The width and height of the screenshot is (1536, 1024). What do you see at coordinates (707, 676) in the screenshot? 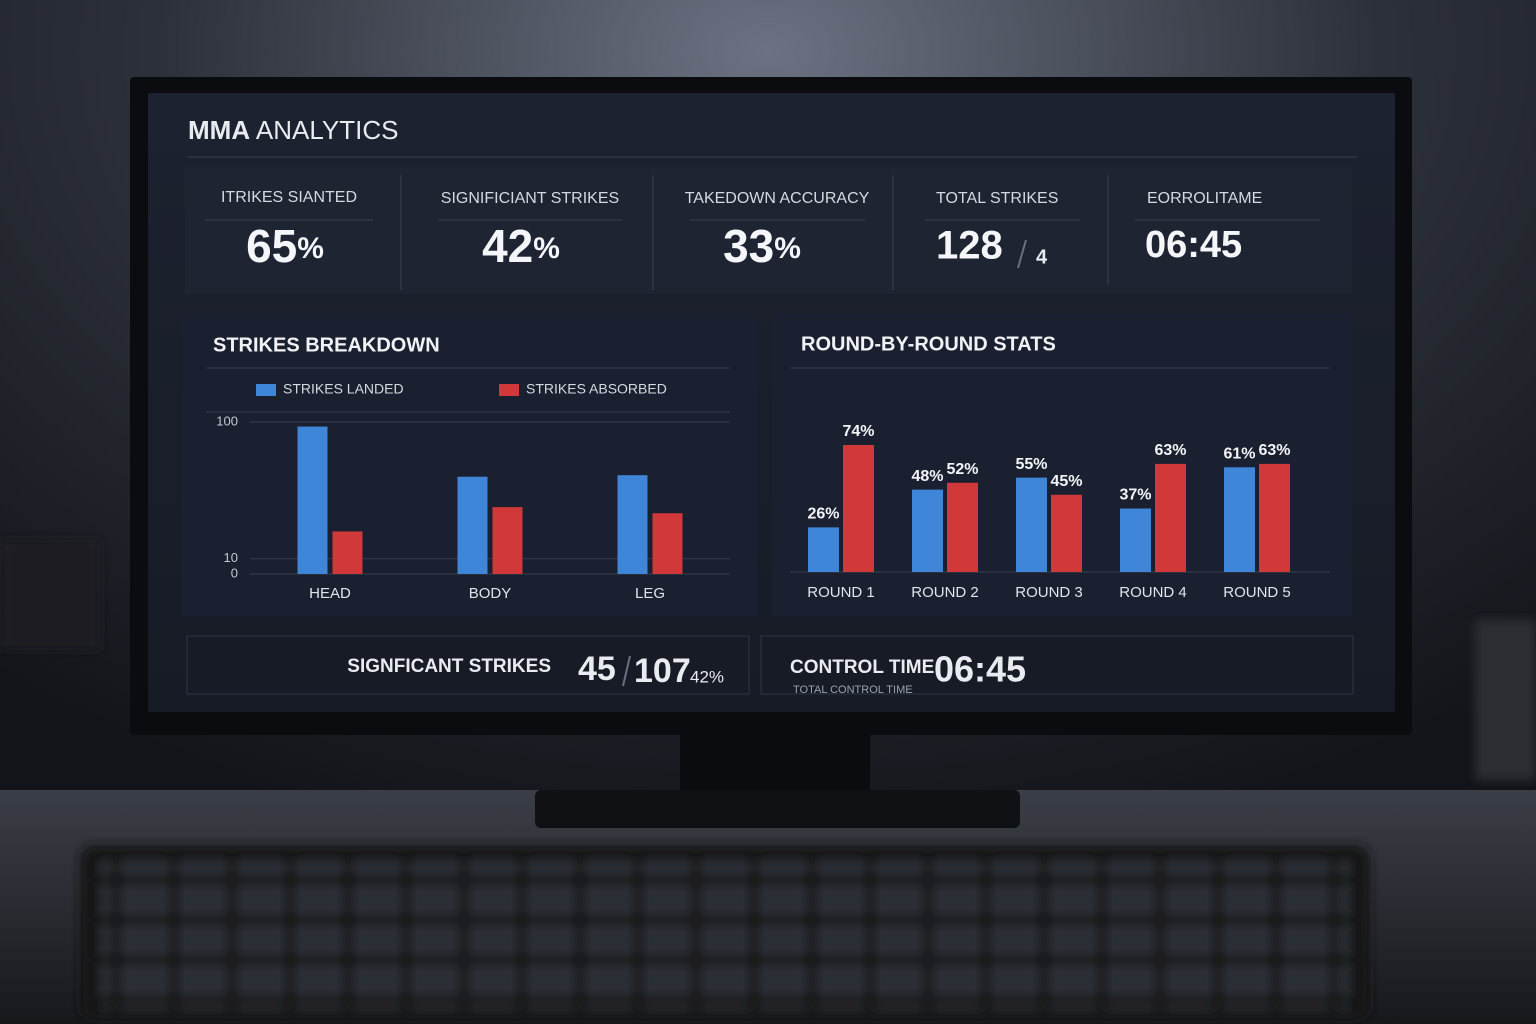
I see `summary-pct: 42%` at bounding box center [707, 676].